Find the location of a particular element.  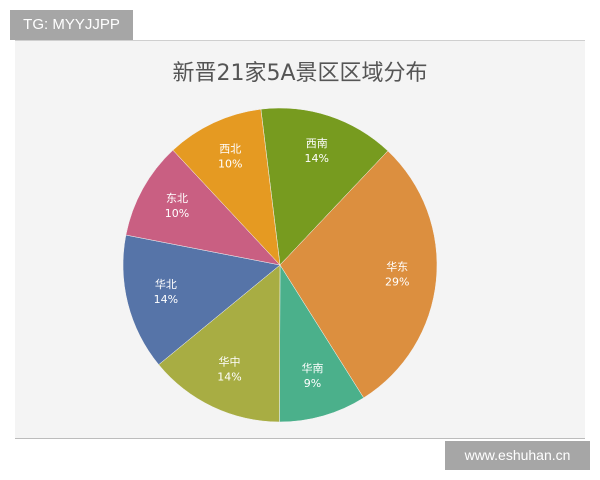

pie-slice-华中 is located at coordinates (219, 343).